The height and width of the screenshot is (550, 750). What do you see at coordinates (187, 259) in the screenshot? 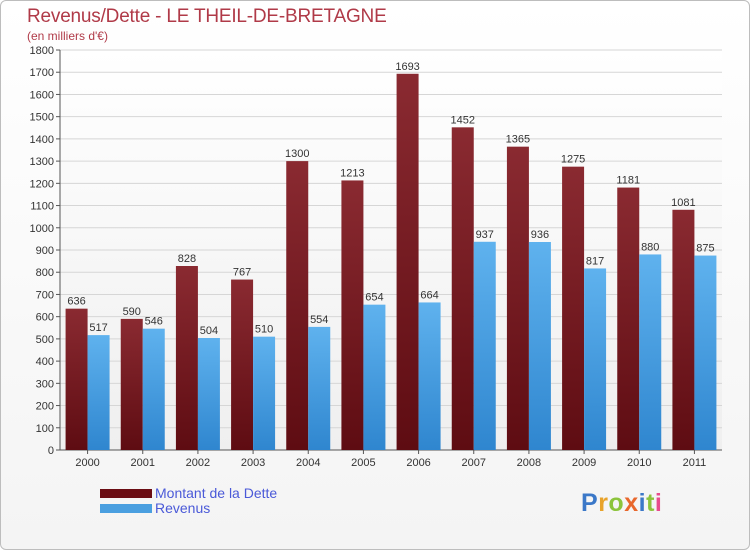
I see `data-label-dette: 828` at bounding box center [187, 259].